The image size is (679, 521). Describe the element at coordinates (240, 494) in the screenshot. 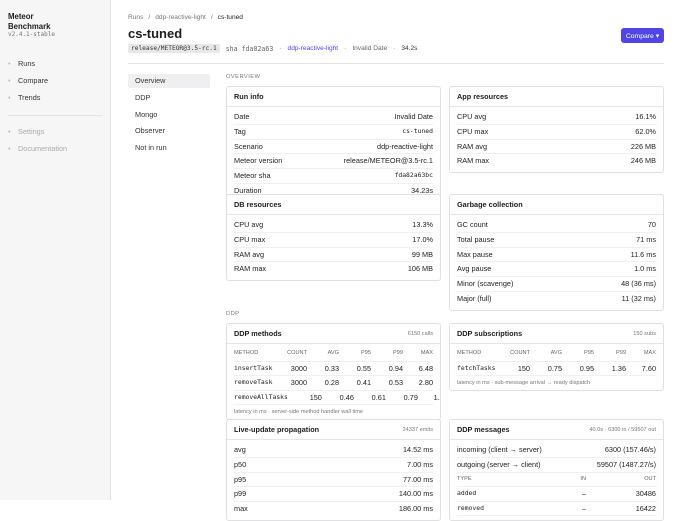

I see `key: p99` at that location.